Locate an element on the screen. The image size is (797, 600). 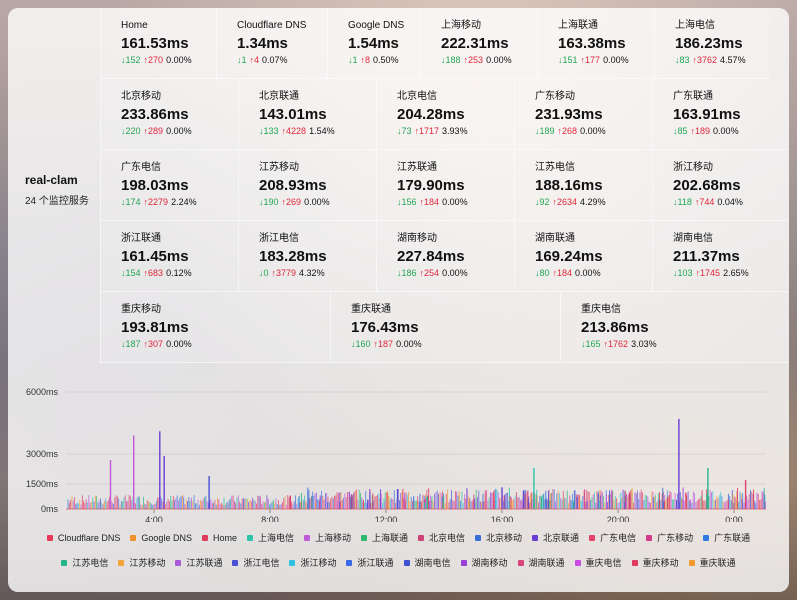
service-card: 江苏联通 179.90ms ↓156 ↑184 0.00% is located at coordinates (445, 185).